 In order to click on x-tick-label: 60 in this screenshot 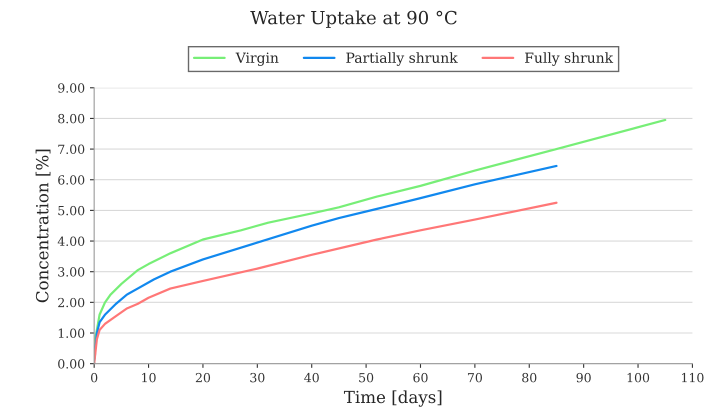, I will do `click(420, 377)`.